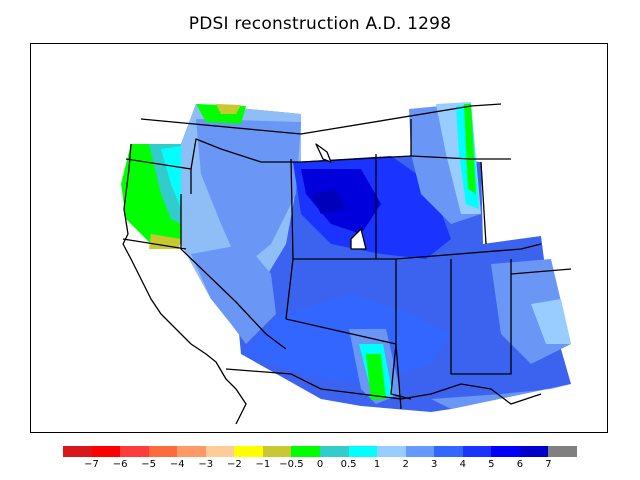 The width and height of the screenshot is (640, 480). I want to click on legend-tick-label: 5, so click(491, 464).